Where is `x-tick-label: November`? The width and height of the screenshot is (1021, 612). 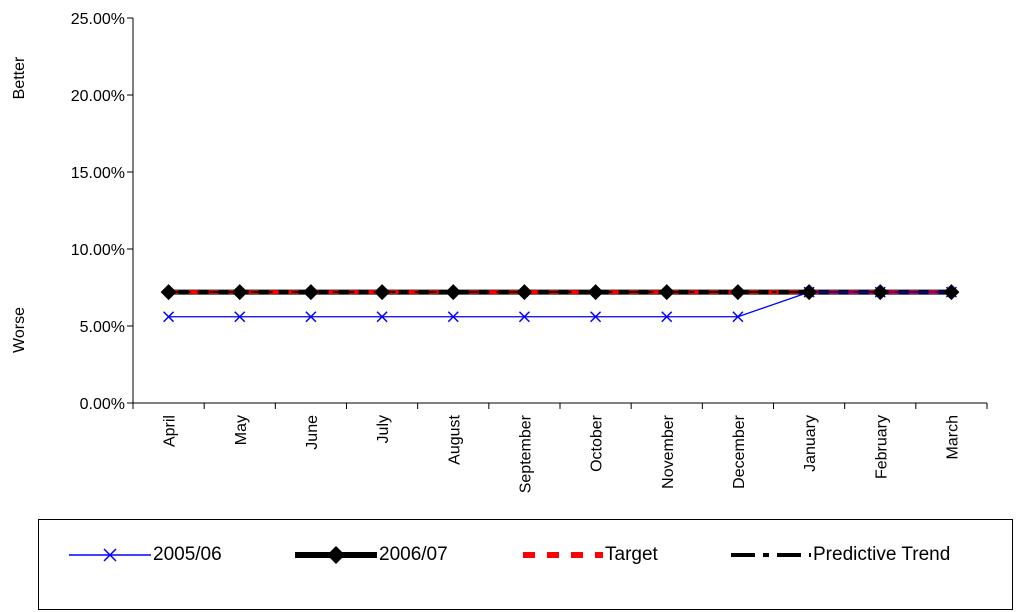
x-tick-label: November is located at coordinates (668, 451).